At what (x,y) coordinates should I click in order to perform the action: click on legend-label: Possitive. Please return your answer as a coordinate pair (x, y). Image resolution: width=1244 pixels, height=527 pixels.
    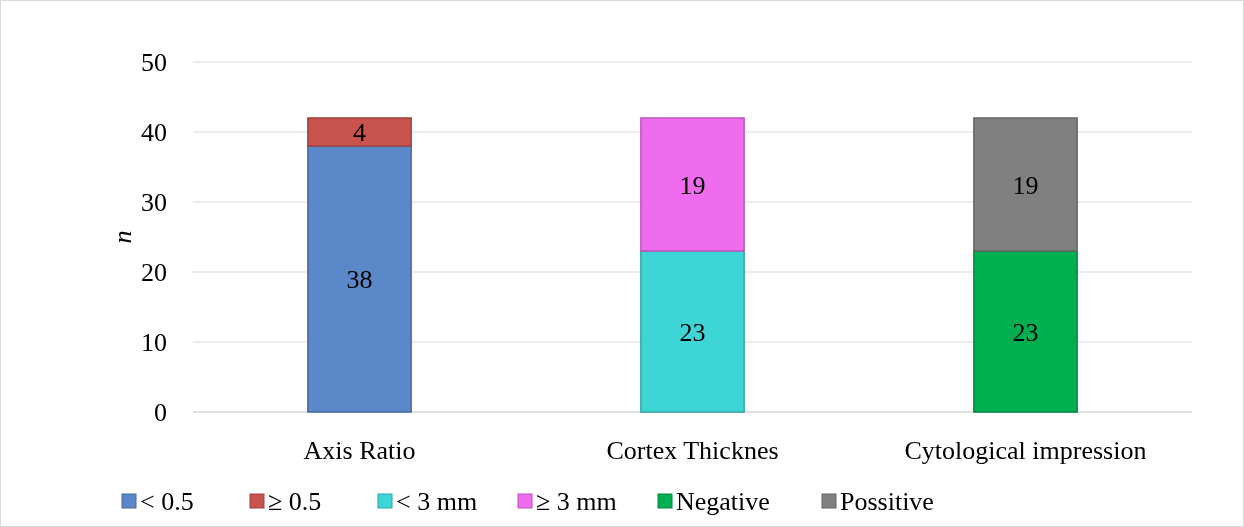
    Looking at the image, I should click on (887, 502).